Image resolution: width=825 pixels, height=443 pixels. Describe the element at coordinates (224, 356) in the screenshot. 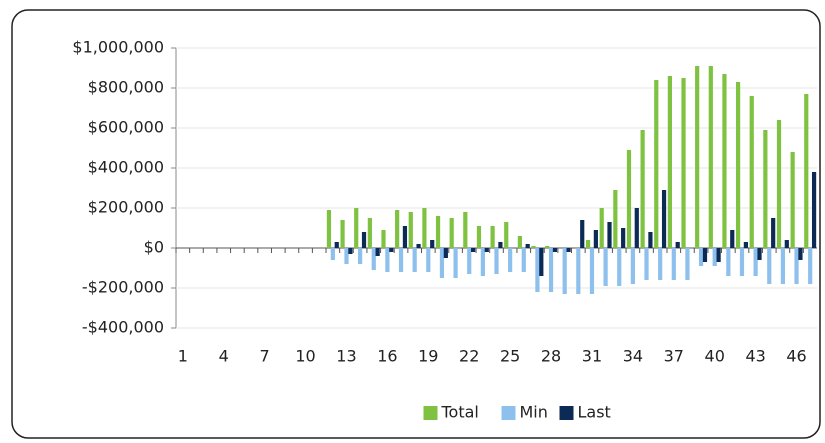

I see `x-tick-label: 4` at that location.